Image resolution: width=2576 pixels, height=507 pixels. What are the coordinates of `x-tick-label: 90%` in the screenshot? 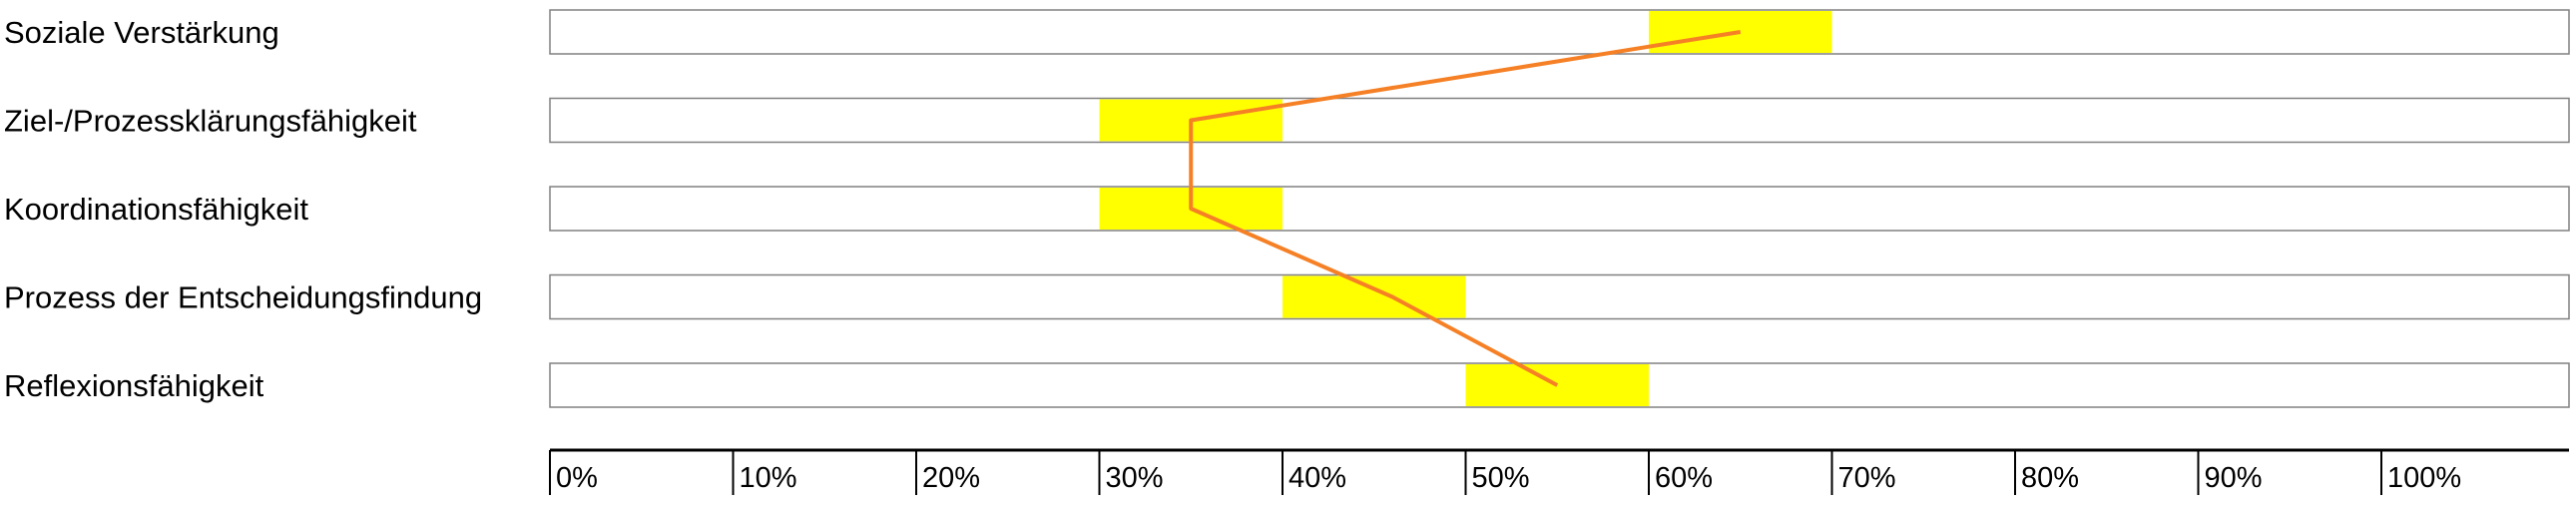 It's located at (2234, 478).